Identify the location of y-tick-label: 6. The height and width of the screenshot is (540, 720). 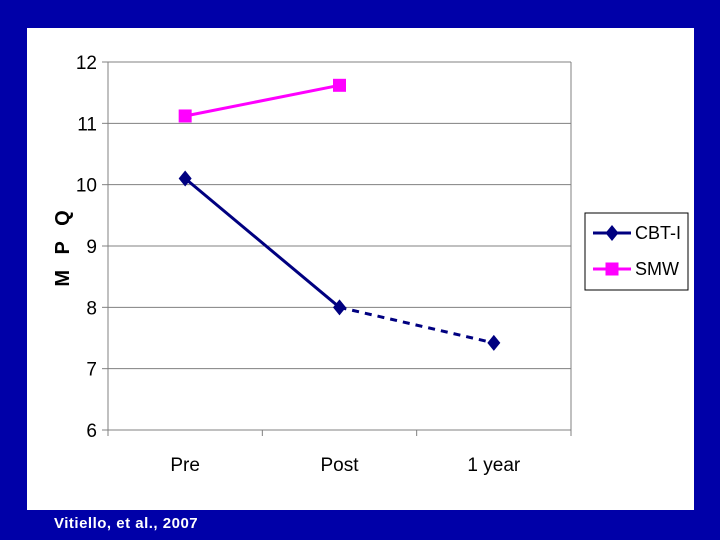
(91, 431).